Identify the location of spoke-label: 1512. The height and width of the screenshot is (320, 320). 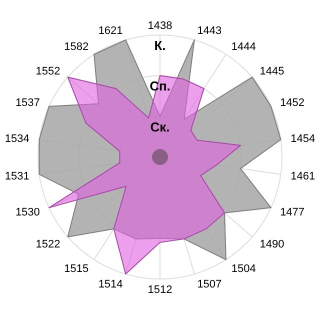
(160, 290).